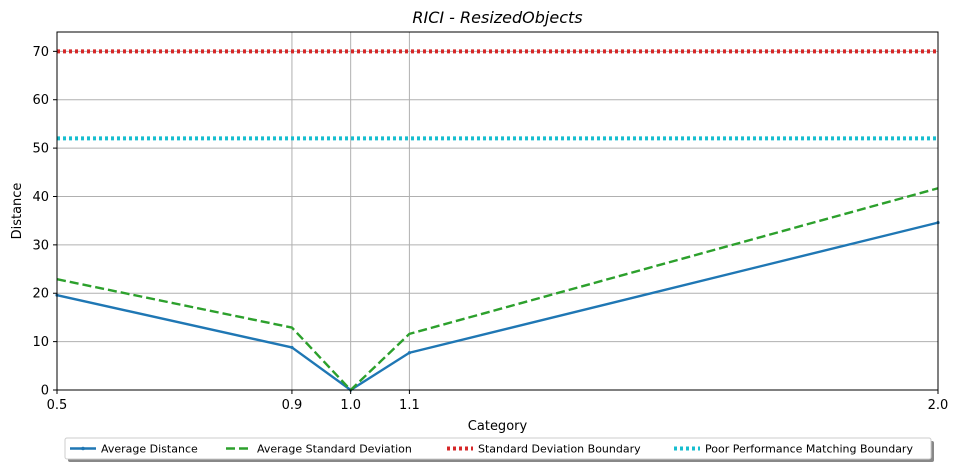  I want to click on legend-label: Poor Performance Matching Boundary, so click(809, 449).